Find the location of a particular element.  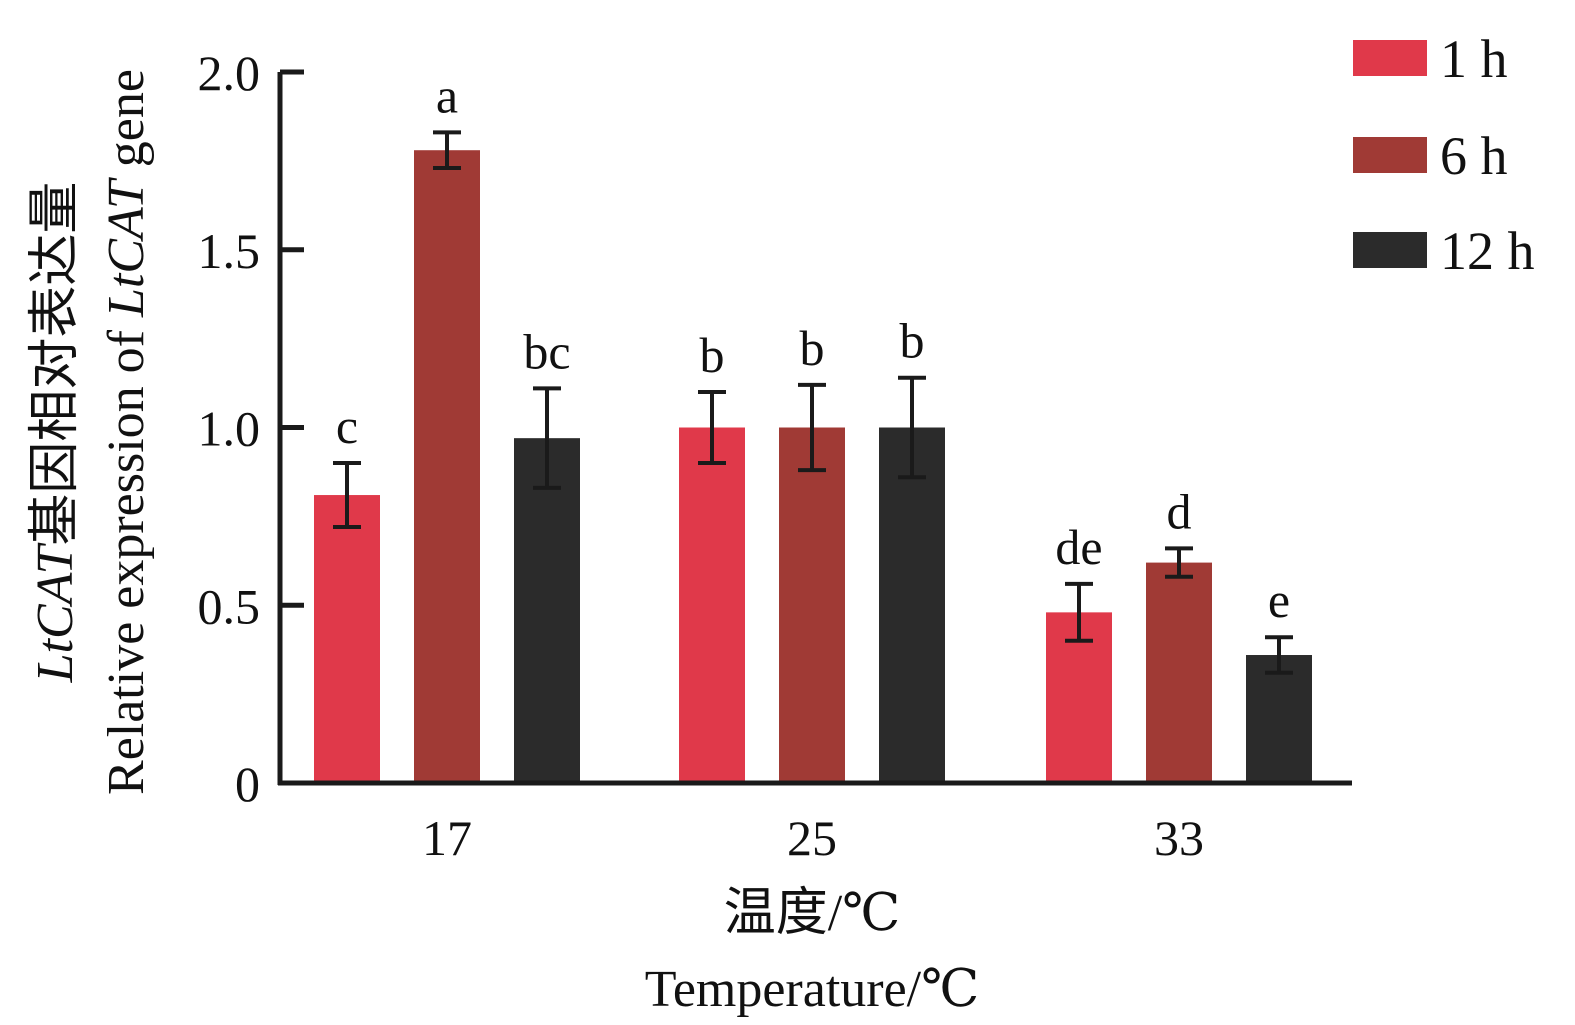

legend-item-2: 12 h is located at coordinates (1444, 251).